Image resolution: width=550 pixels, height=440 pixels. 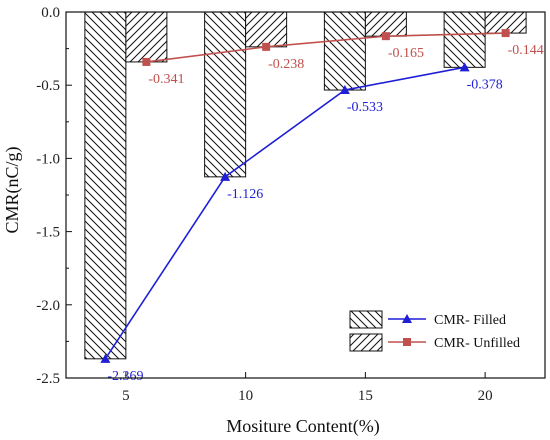 What do you see at coordinates (485, 84) in the screenshot?
I see `data-label-filled-20: -0.378` at bounding box center [485, 84].